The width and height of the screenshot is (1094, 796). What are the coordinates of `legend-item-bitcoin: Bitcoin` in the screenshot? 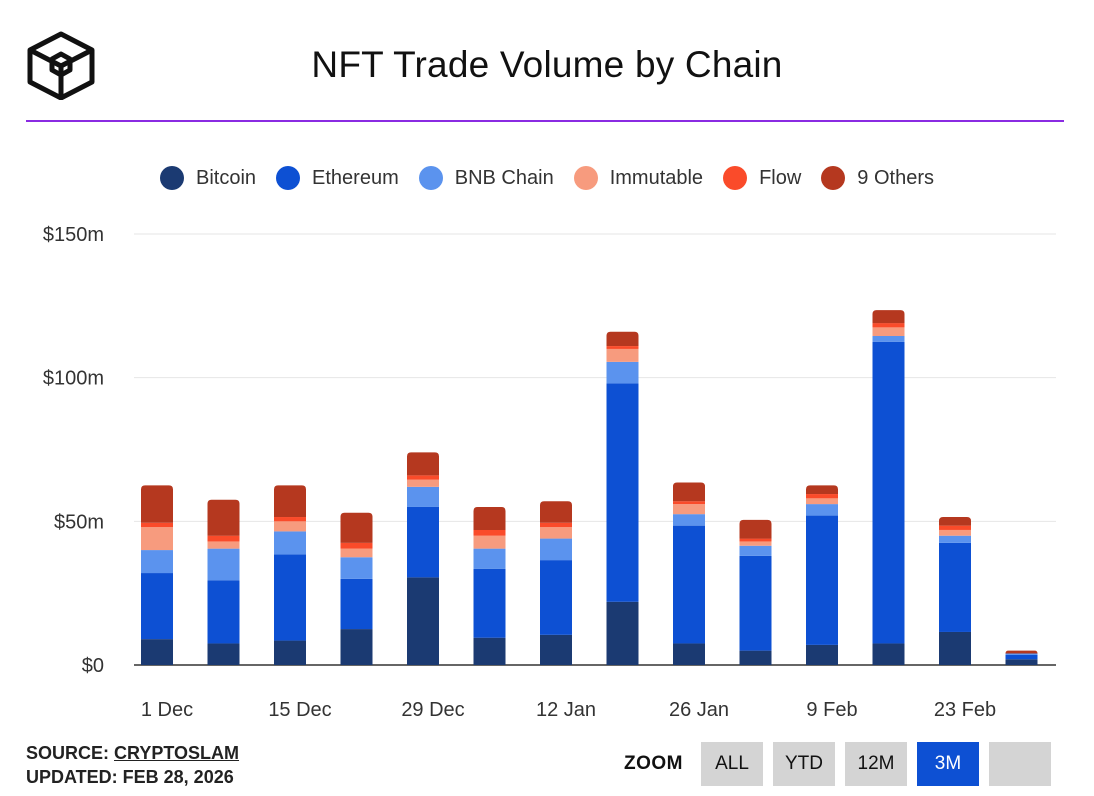 It's located at (208, 178).